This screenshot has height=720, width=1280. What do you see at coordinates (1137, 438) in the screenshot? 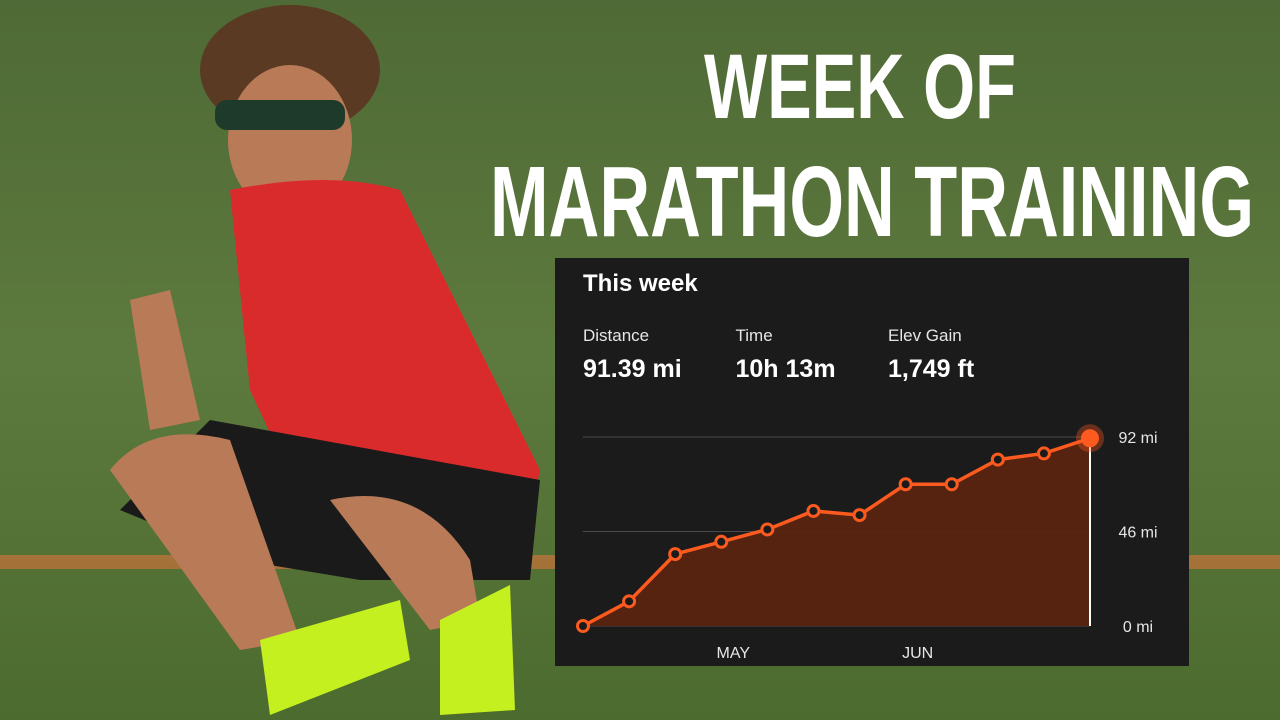
I see `y-tick-label: 92 mi` at bounding box center [1137, 438].